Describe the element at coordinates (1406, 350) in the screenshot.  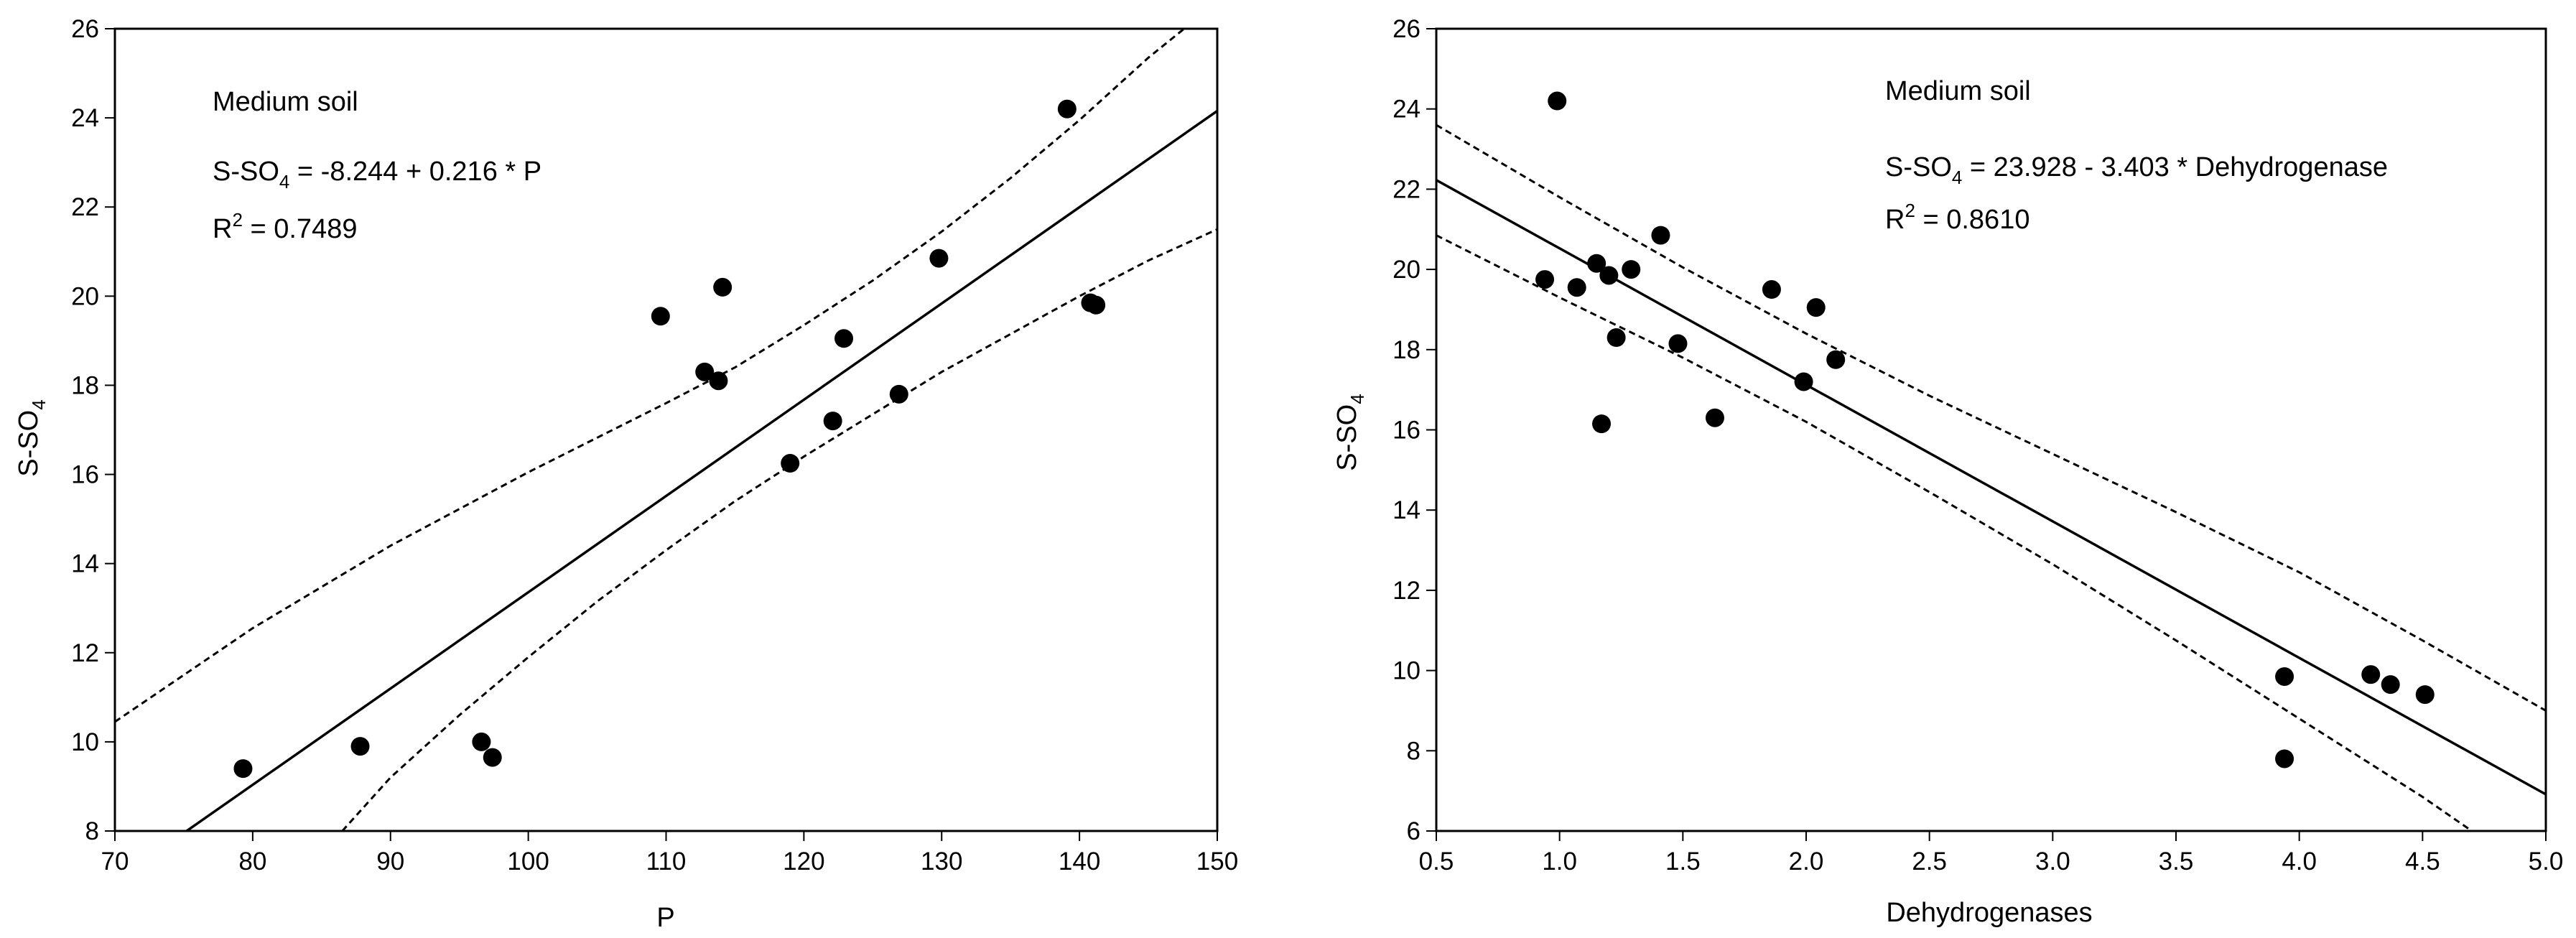
I see `y-tick-label: 18` at that location.